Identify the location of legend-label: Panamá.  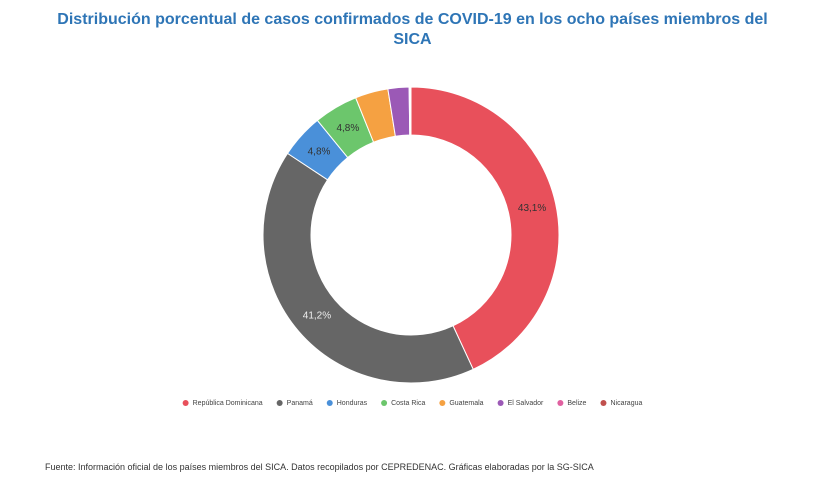
(300, 403).